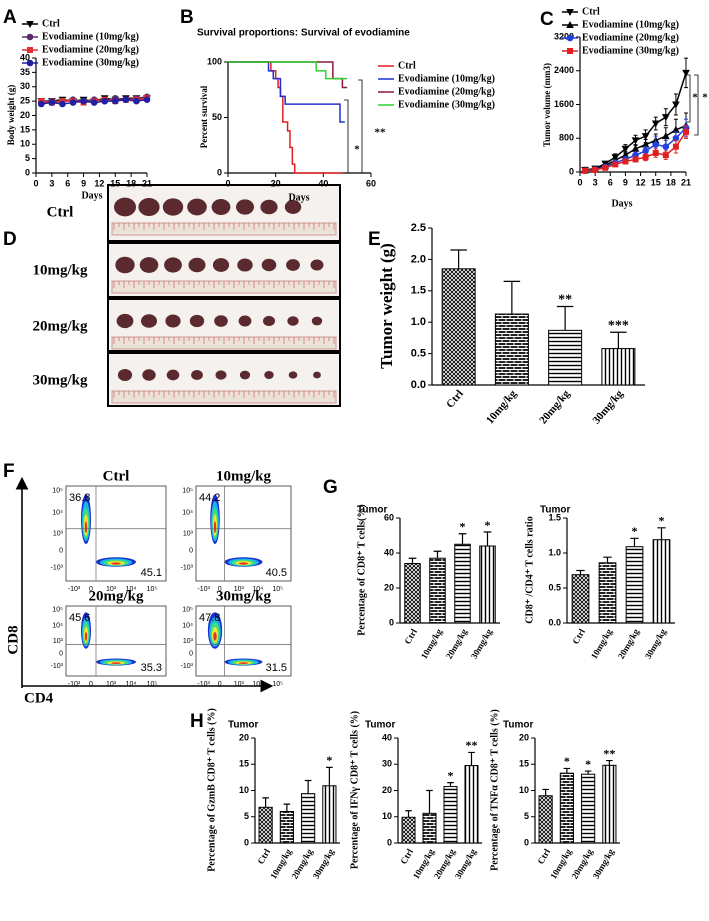 This screenshot has height=921, width=709. Describe the element at coordinates (197, 721) in the screenshot. I see `panel-label: H` at that location.